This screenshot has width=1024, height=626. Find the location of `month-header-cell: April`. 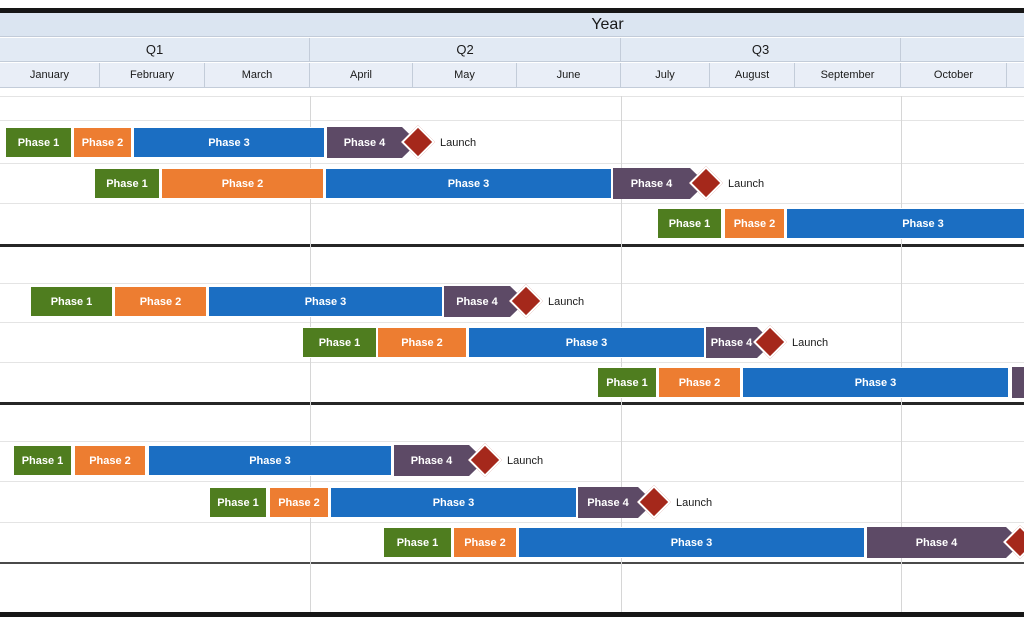

month-header-cell: April is located at coordinates (361, 75).